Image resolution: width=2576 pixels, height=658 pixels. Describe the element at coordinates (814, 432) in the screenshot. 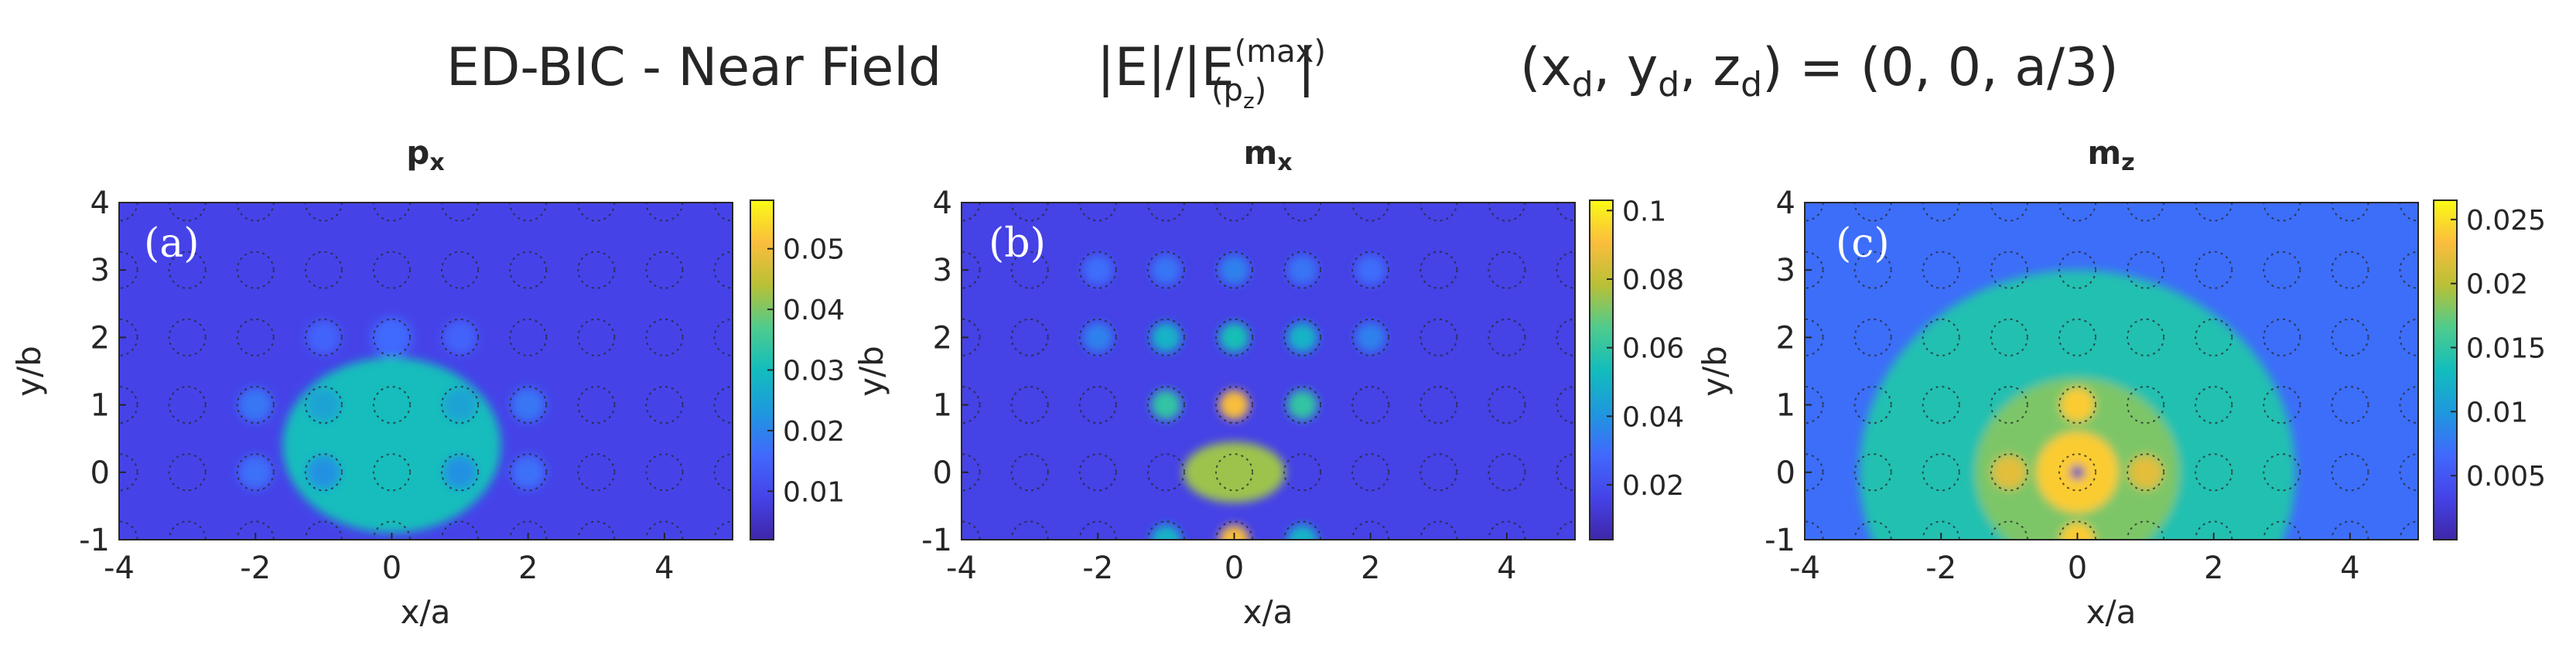

I see `panel-a-colorbar-tick-label: 0.02` at that location.